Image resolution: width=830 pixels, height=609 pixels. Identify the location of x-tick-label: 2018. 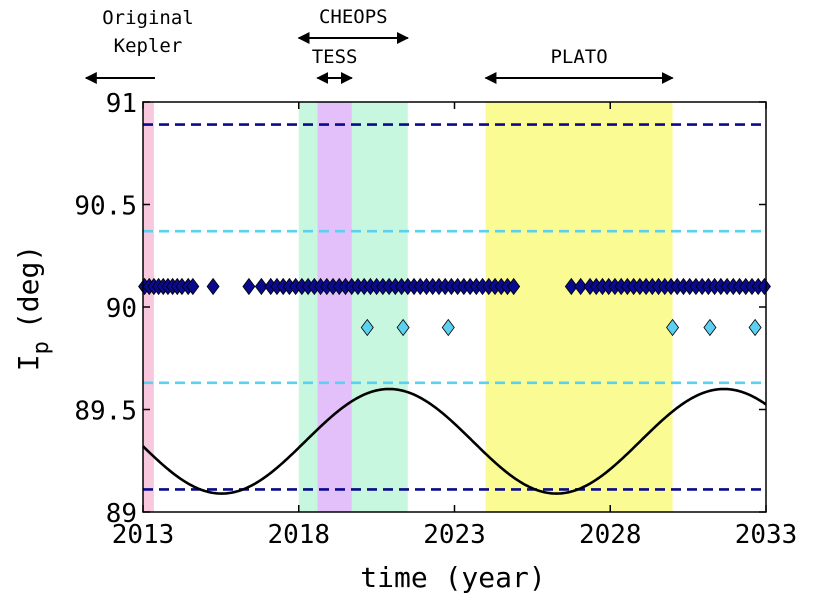
(298, 535).